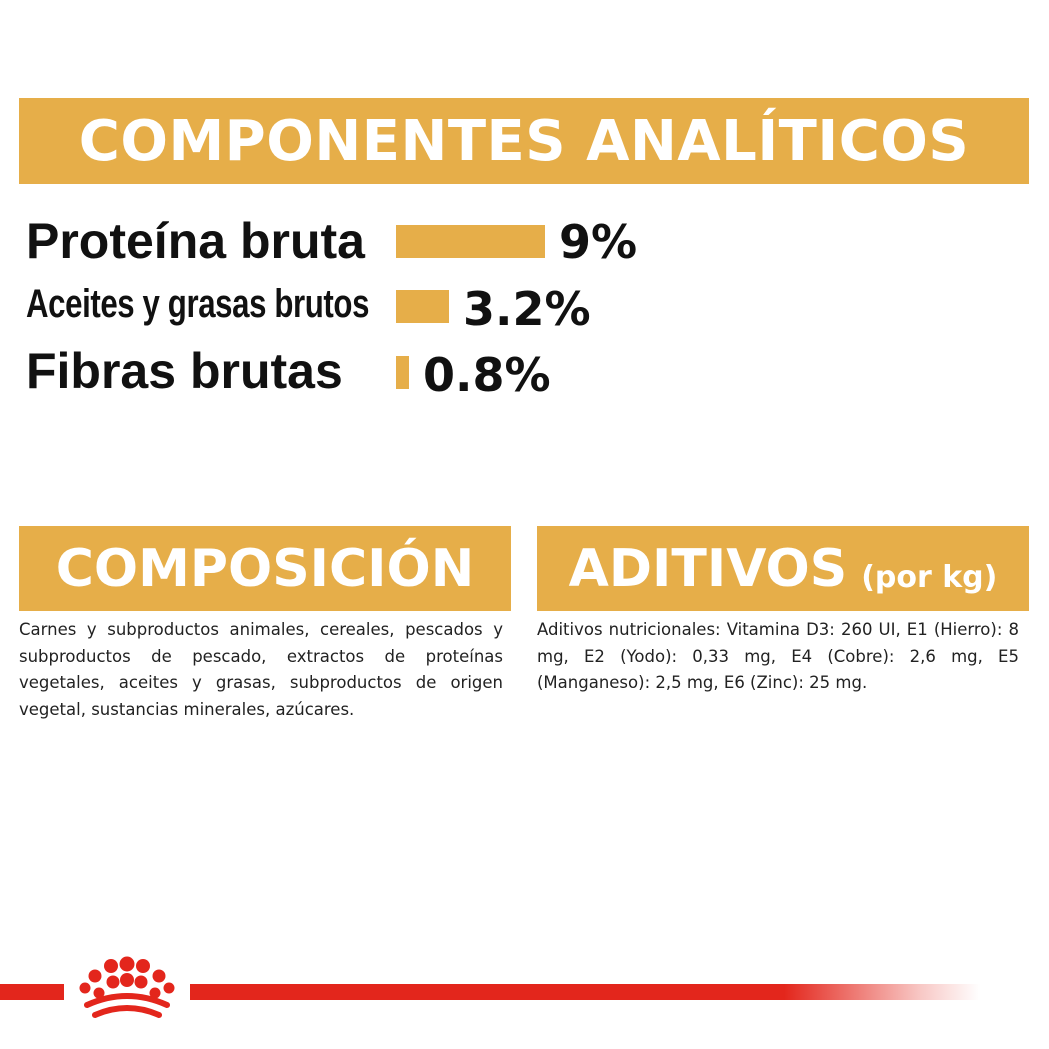  I want to click on protein-label: Proteína bruta, so click(195, 241).